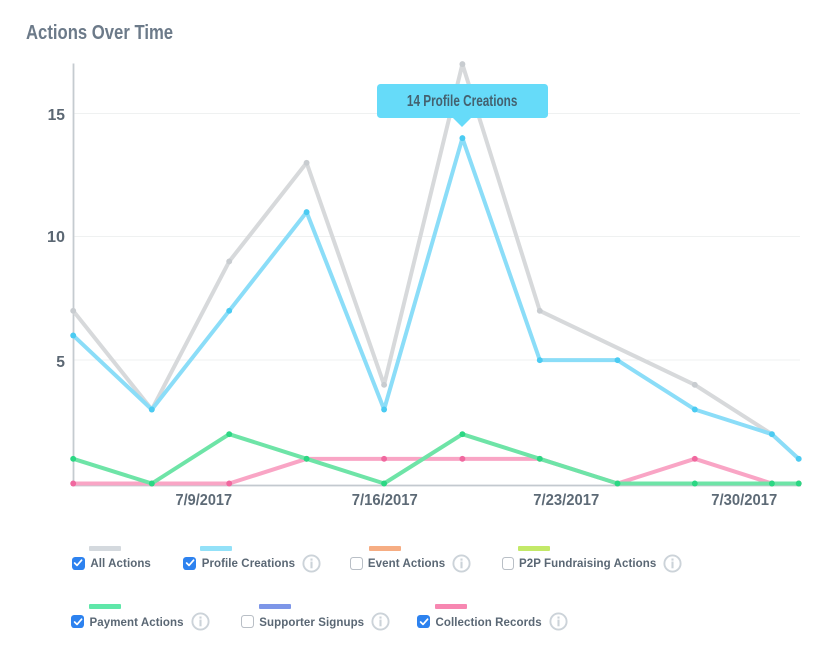 The image size is (829, 654). I want to click on svg-text: 7/9/2017, so click(204, 500).